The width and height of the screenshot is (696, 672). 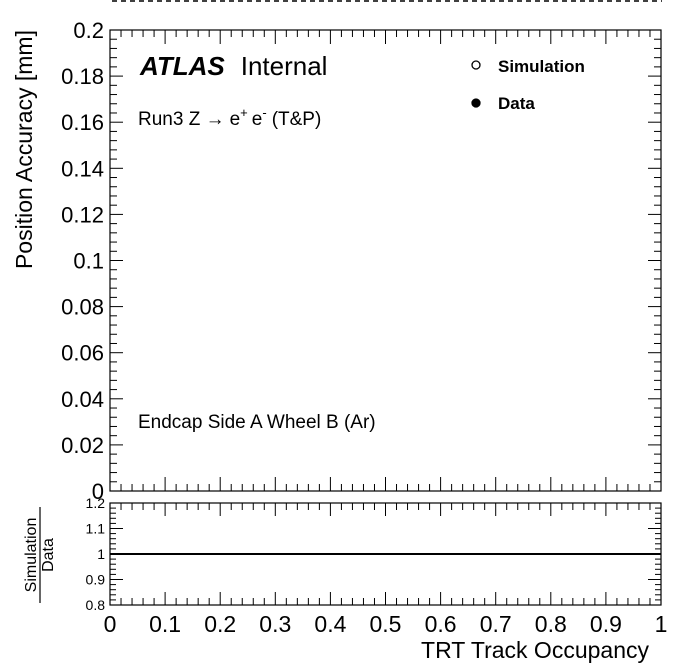 I want to click on main-y-tick-label: 0.2, so click(x=88, y=30).